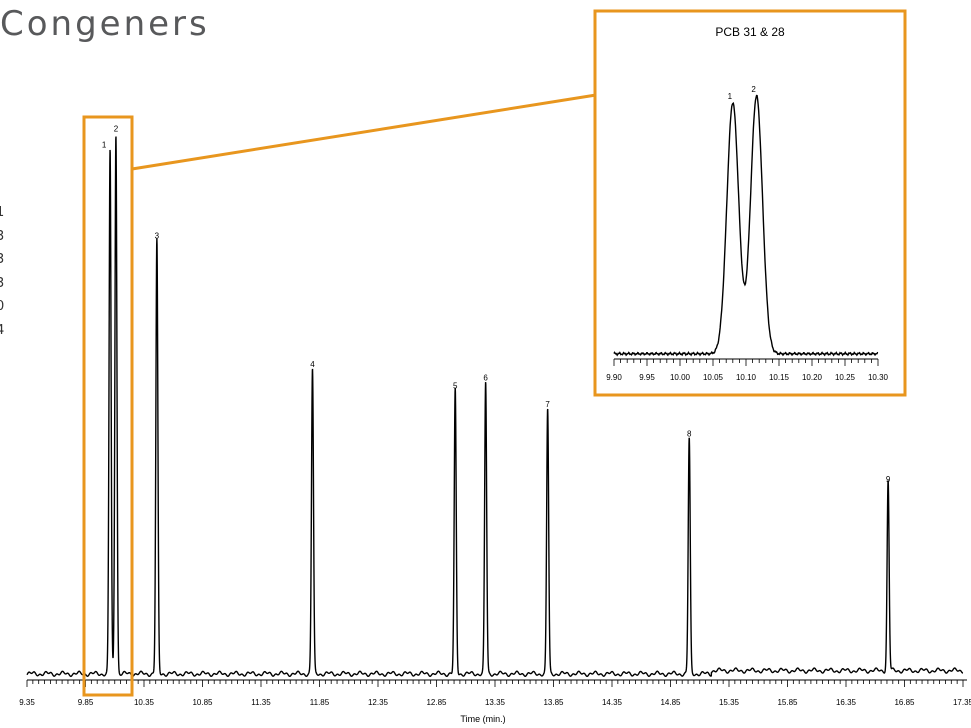 The height and width of the screenshot is (728, 971). I want to click on inset-tick-label: 9.95, so click(647, 377).